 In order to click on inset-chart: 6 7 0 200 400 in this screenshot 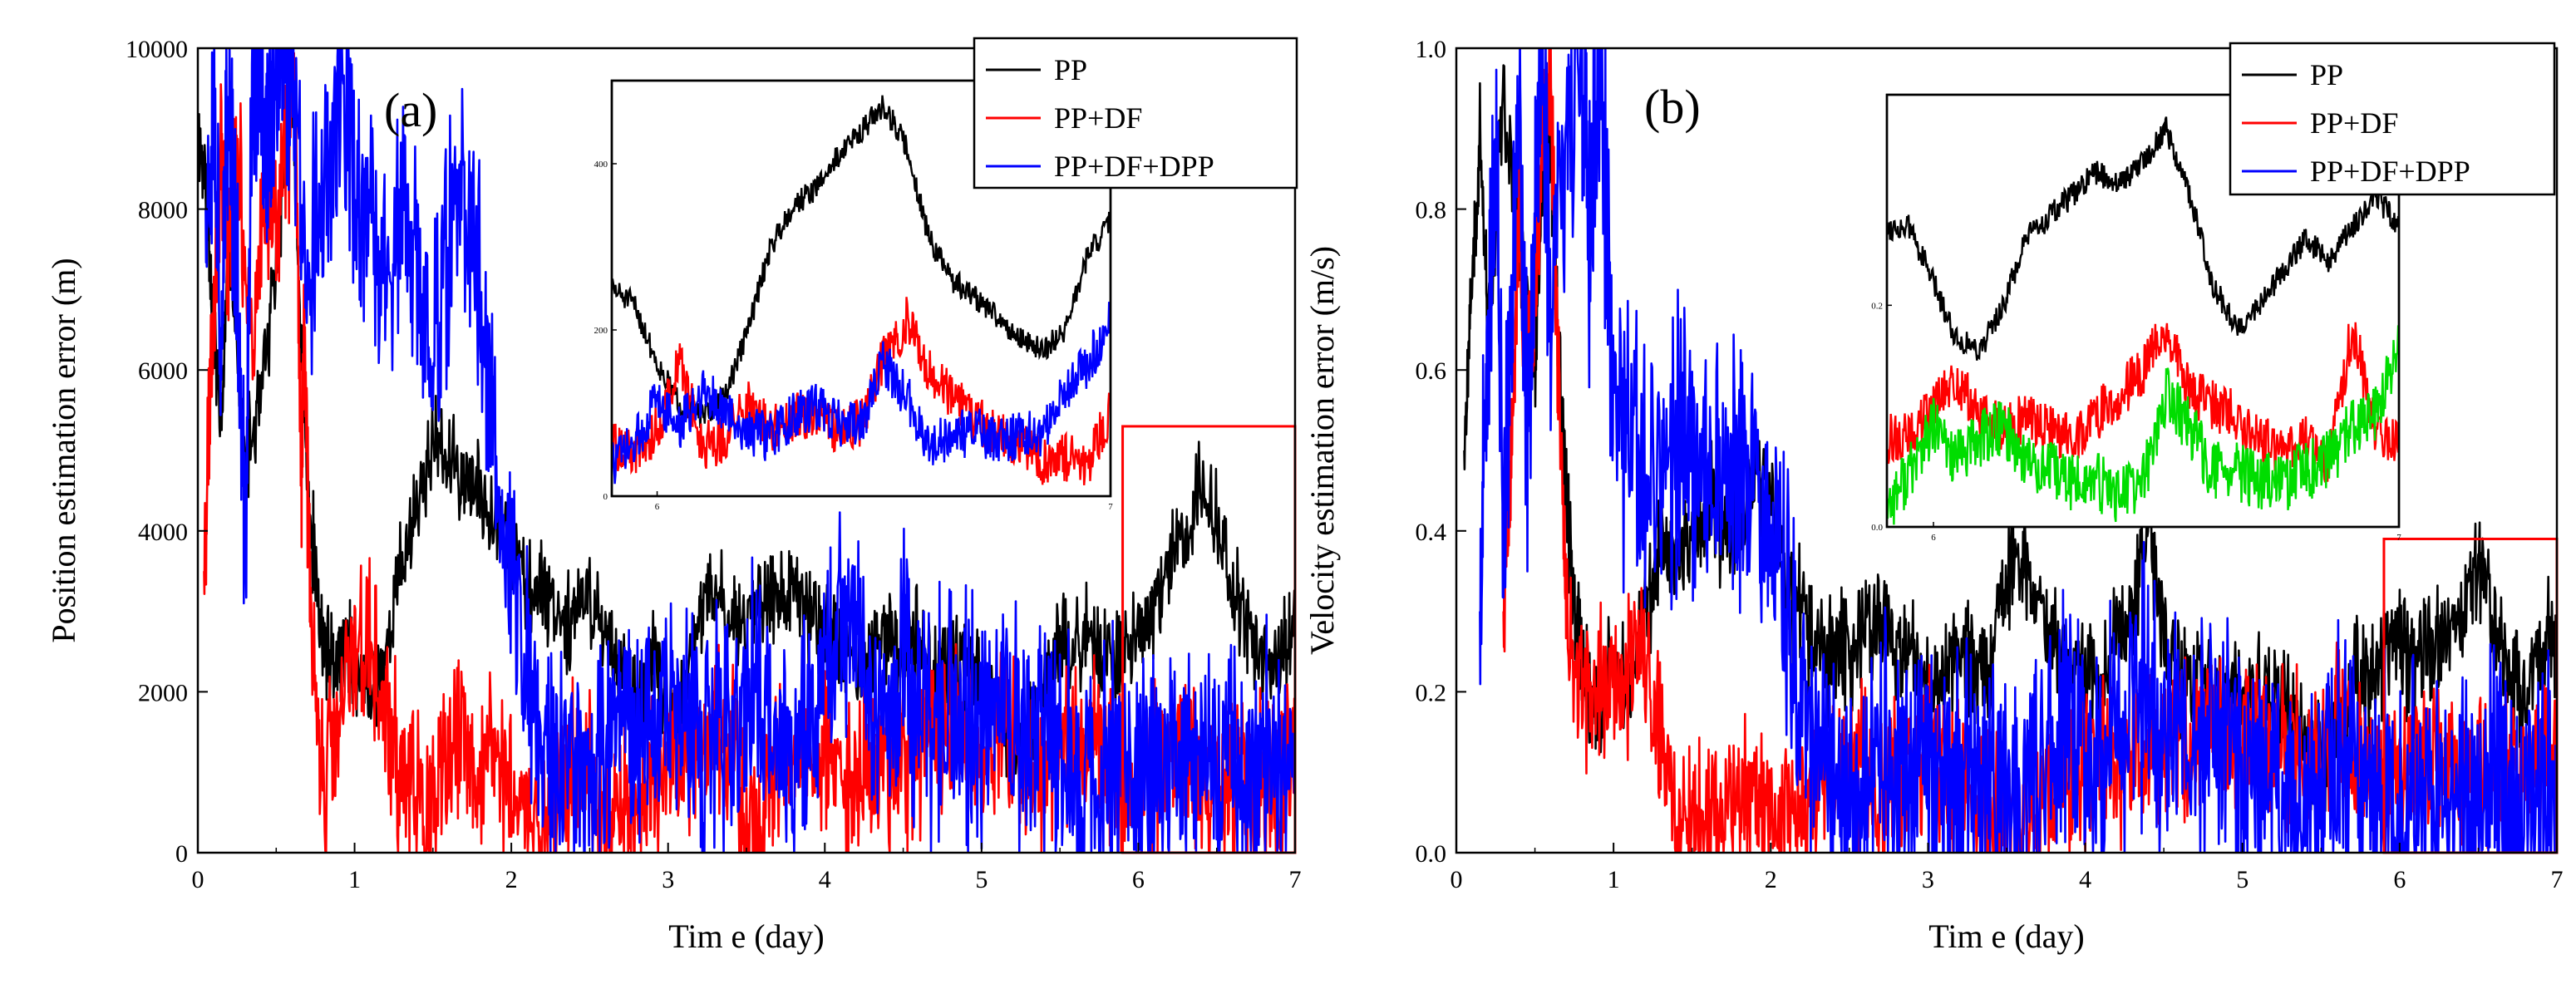, I will do `click(853, 296)`.